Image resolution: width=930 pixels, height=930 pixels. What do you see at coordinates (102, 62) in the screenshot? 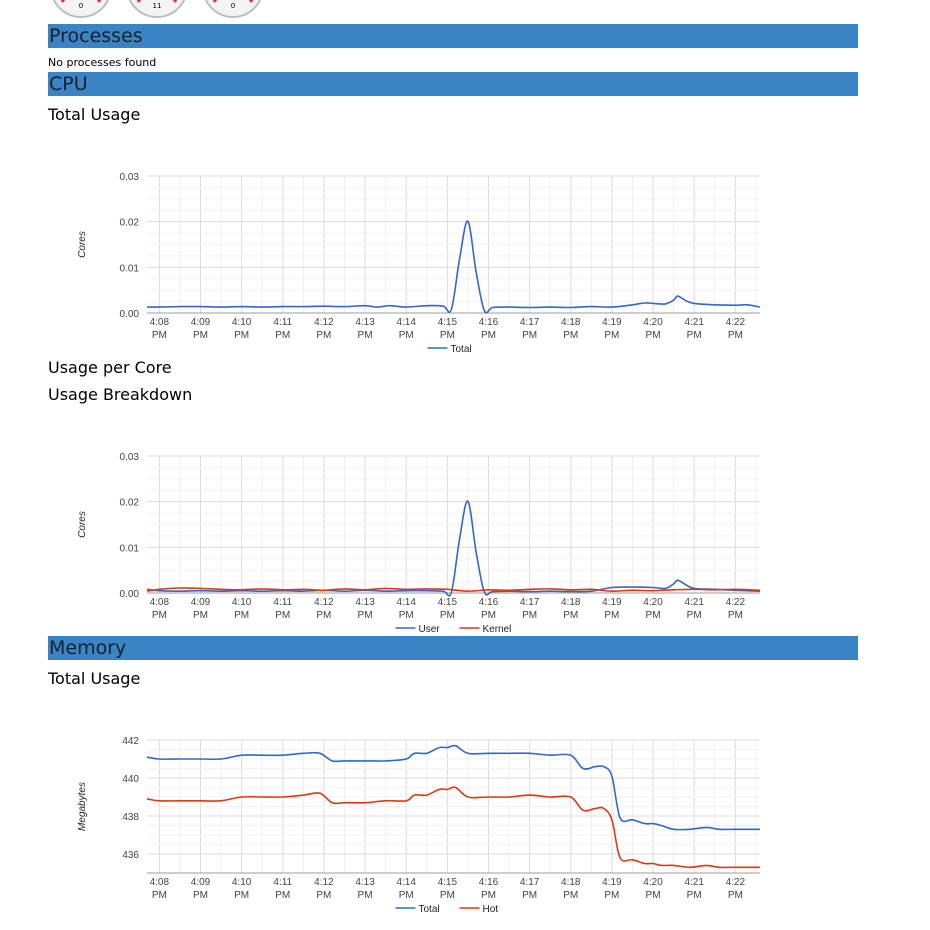
I see `no-processes-text: No processes found` at bounding box center [102, 62].